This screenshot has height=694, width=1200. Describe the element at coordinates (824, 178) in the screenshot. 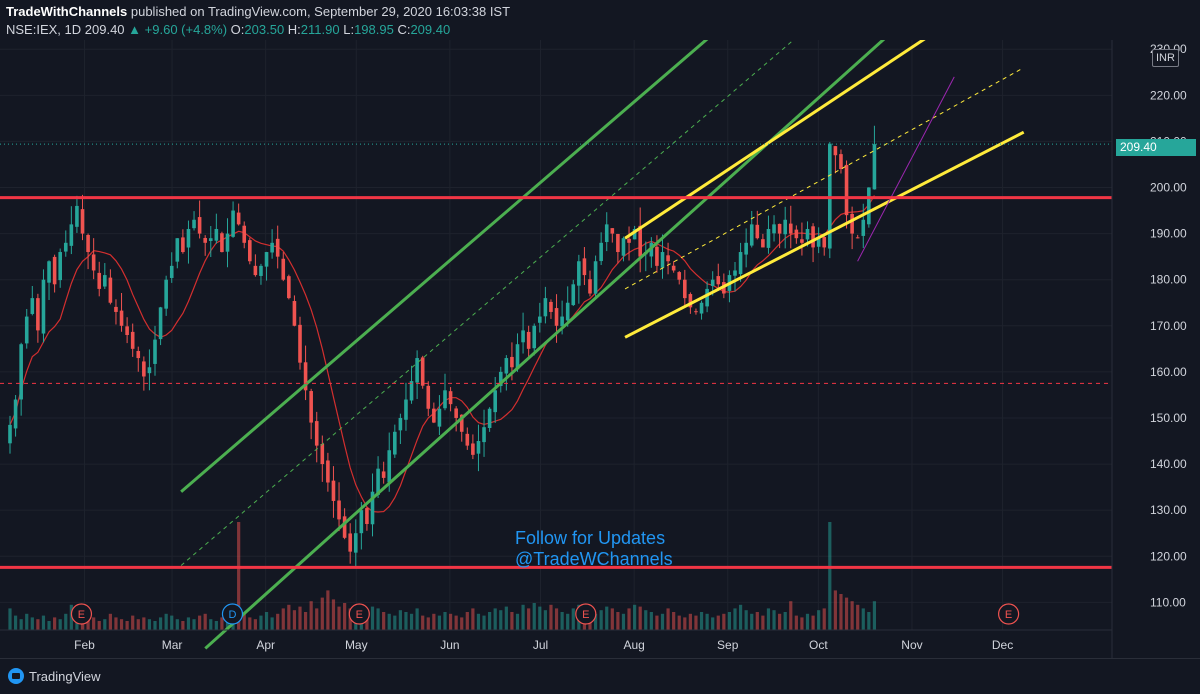

I see `yellow-channel-mid` at that location.